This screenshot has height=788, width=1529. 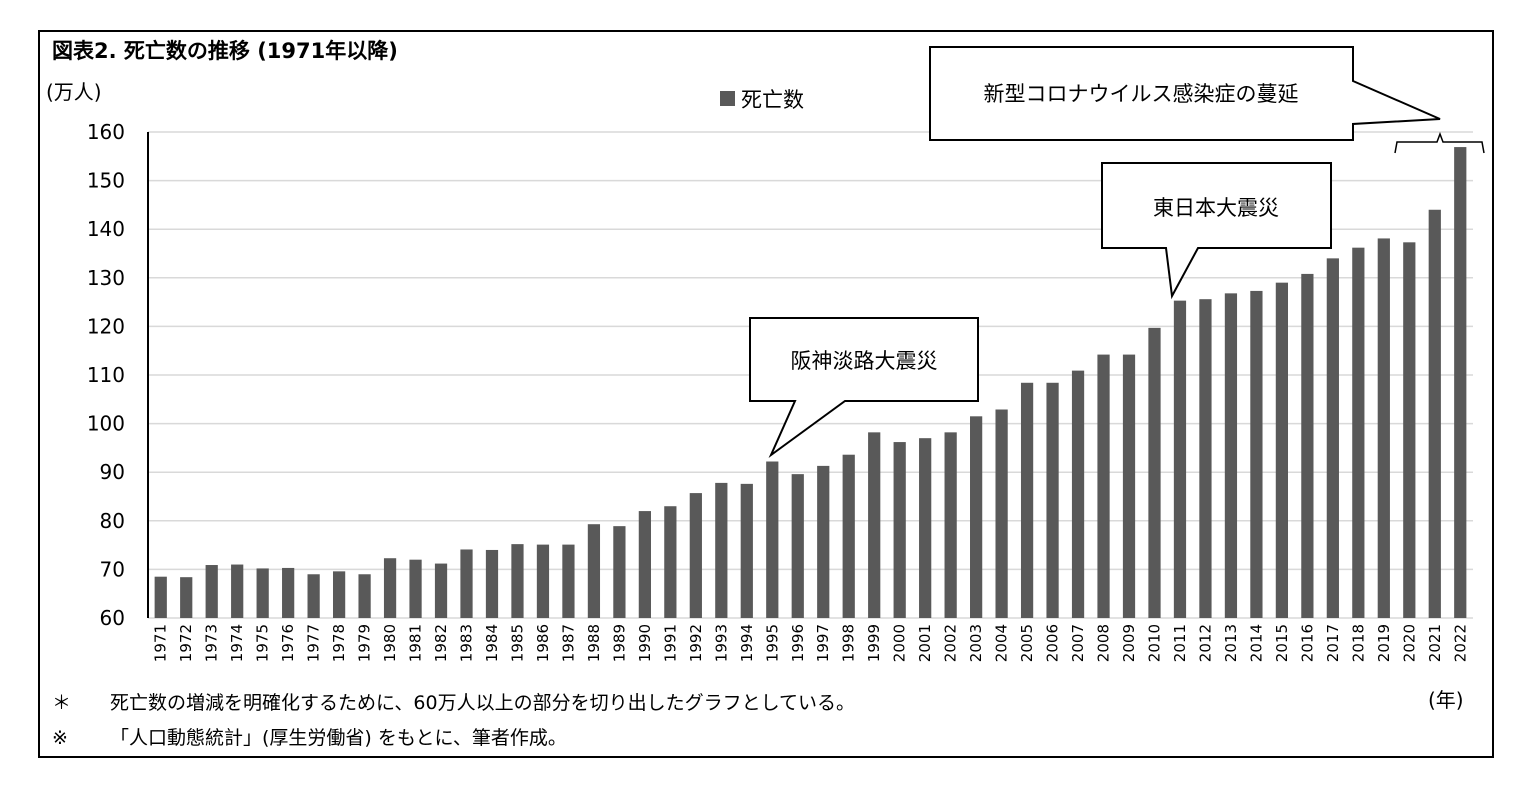 I want to click on bar-2018, so click(x=1358, y=432).